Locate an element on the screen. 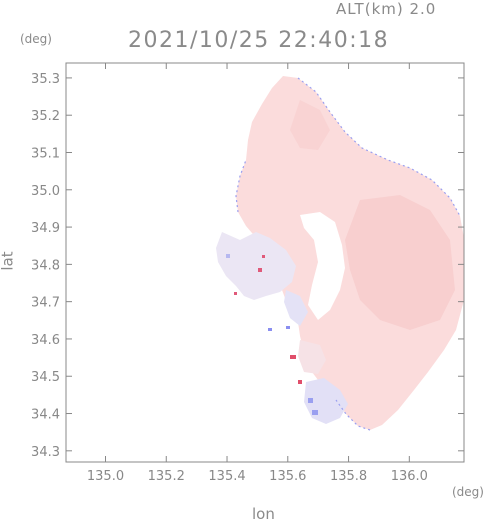  x-tick-label: 135.4 is located at coordinates (226, 476).